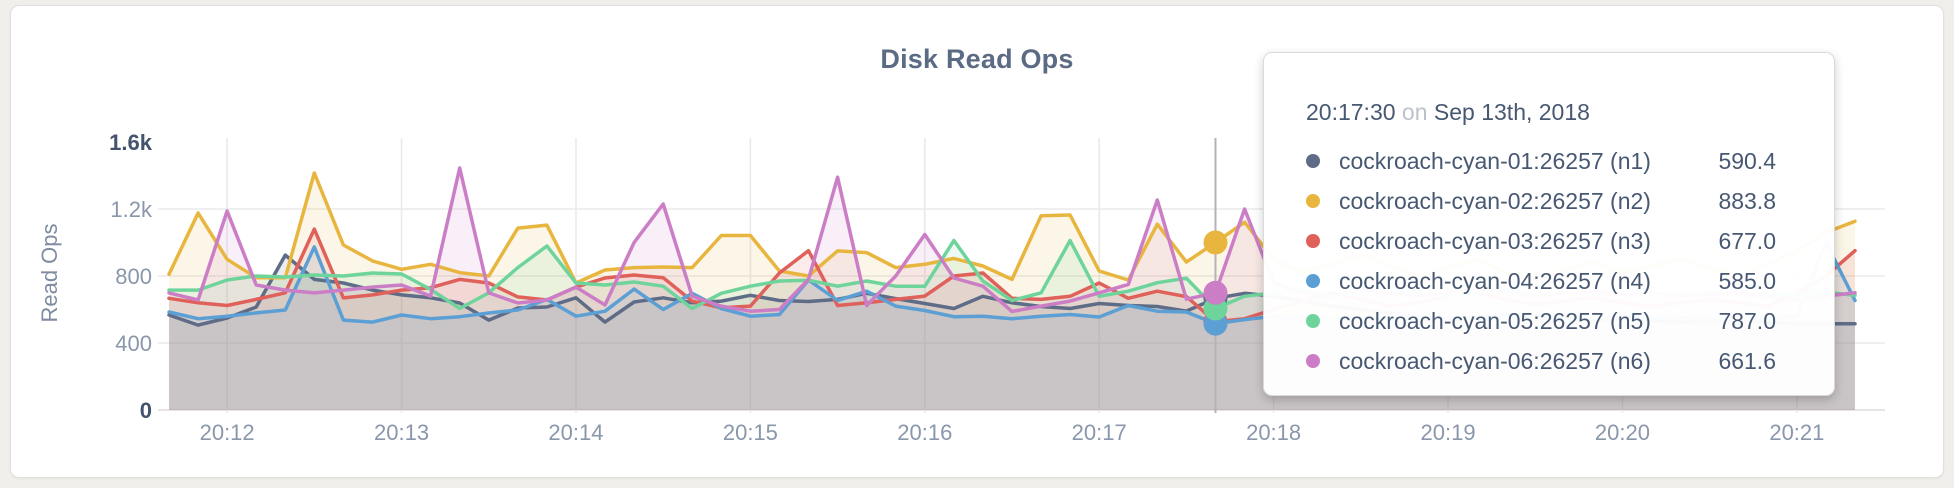 The image size is (1954, 488). I want to click on tooltip-series-name: cockroach-cyan-03:26257 (n3), so click(1495, 240).